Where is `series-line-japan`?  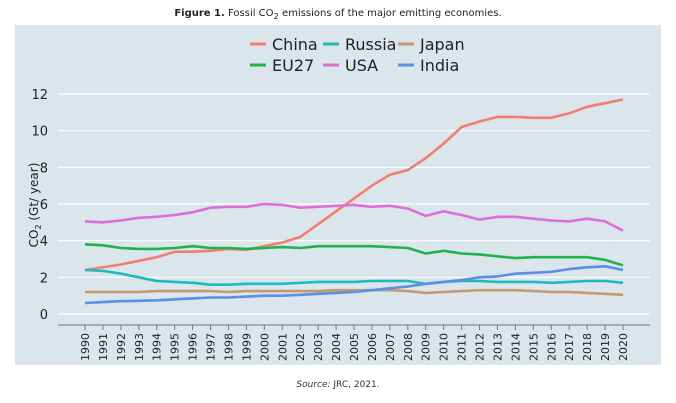 series-line-japan is located at coordinates (354, 292).